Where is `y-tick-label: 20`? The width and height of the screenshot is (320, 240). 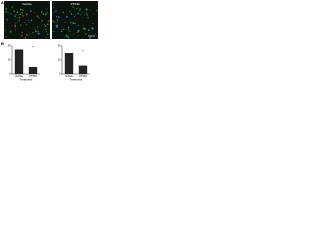 y-tick-label: 20 is located at coordinates (59, 60).